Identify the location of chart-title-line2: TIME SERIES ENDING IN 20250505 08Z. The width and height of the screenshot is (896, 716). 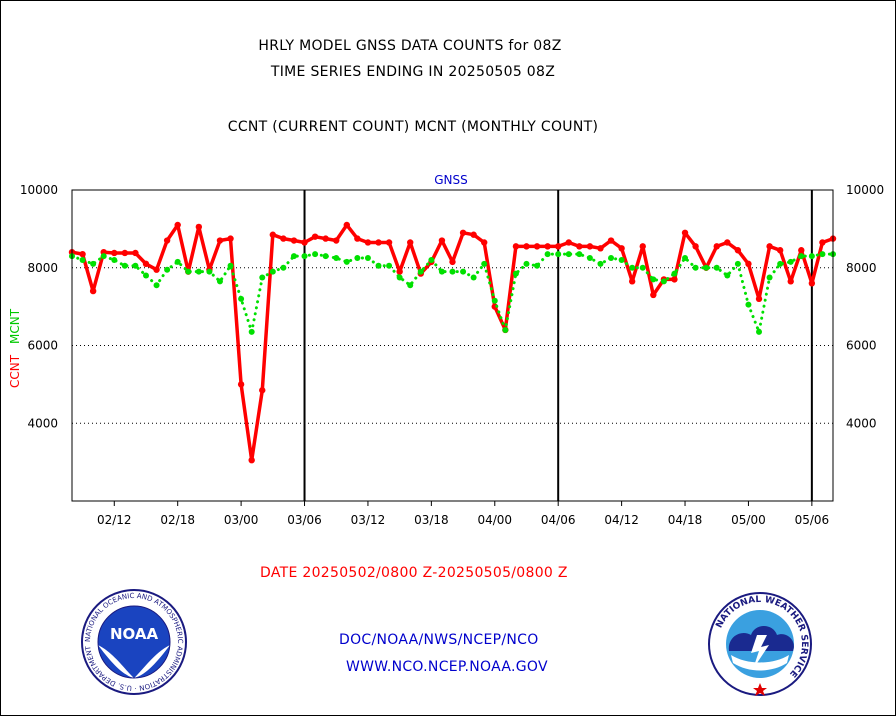
(413, 72).